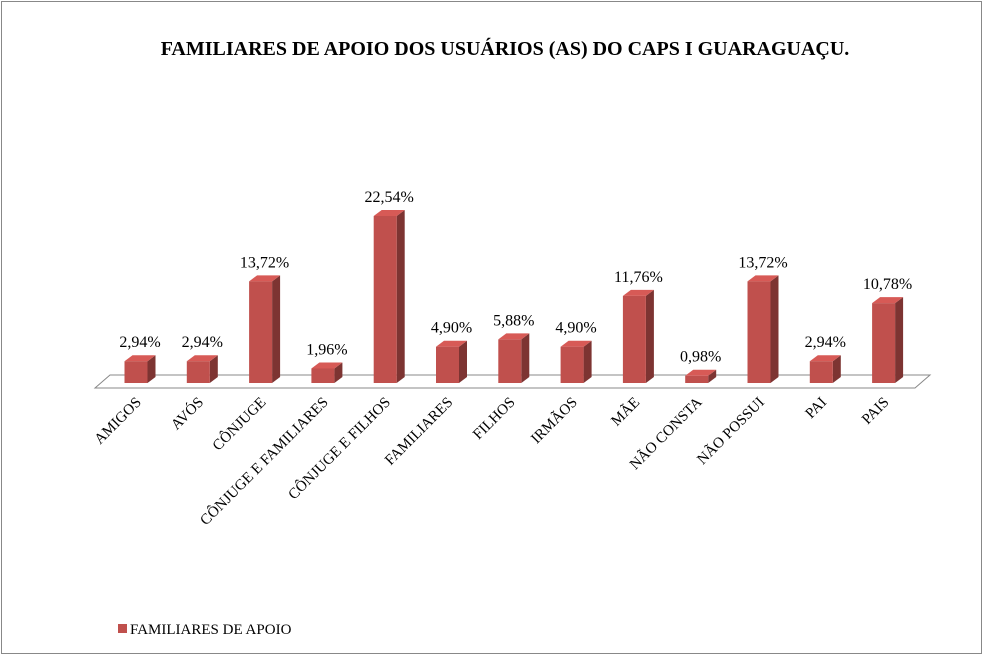 The image size is (984, 656). What do you see at coordinates (211, 630) in the screenshot?
I see `legend-label: FAMILIARES DE APOIO` at bounding box center [211, 630].